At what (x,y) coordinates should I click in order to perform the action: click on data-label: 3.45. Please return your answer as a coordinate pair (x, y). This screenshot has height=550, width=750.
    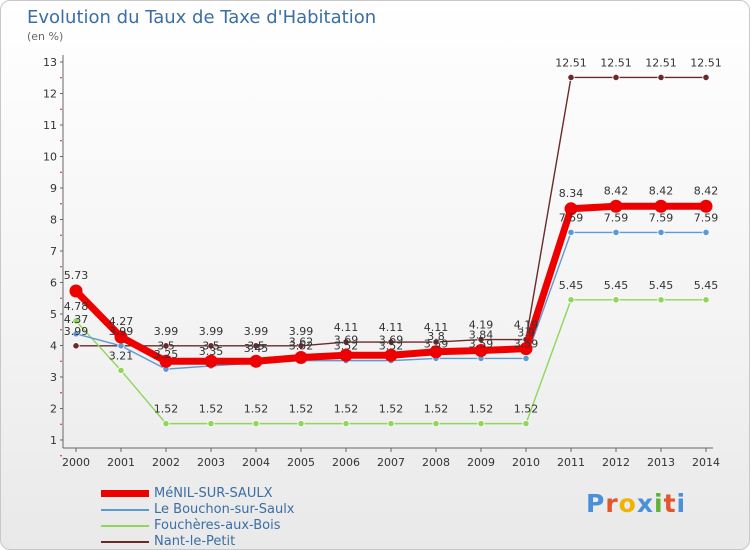
    Looking at the image, I should click on (256, 348).